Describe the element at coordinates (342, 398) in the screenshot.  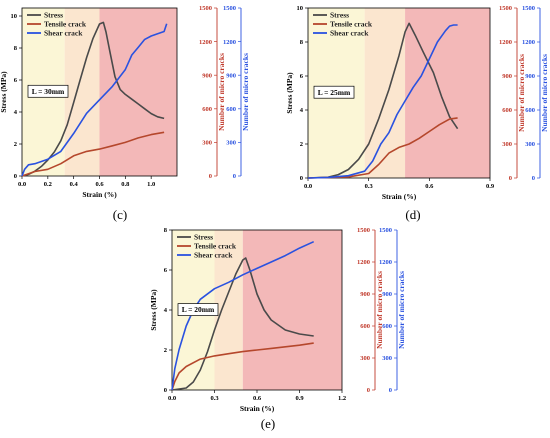
I see `x-tick-label: 1.2` at that location.